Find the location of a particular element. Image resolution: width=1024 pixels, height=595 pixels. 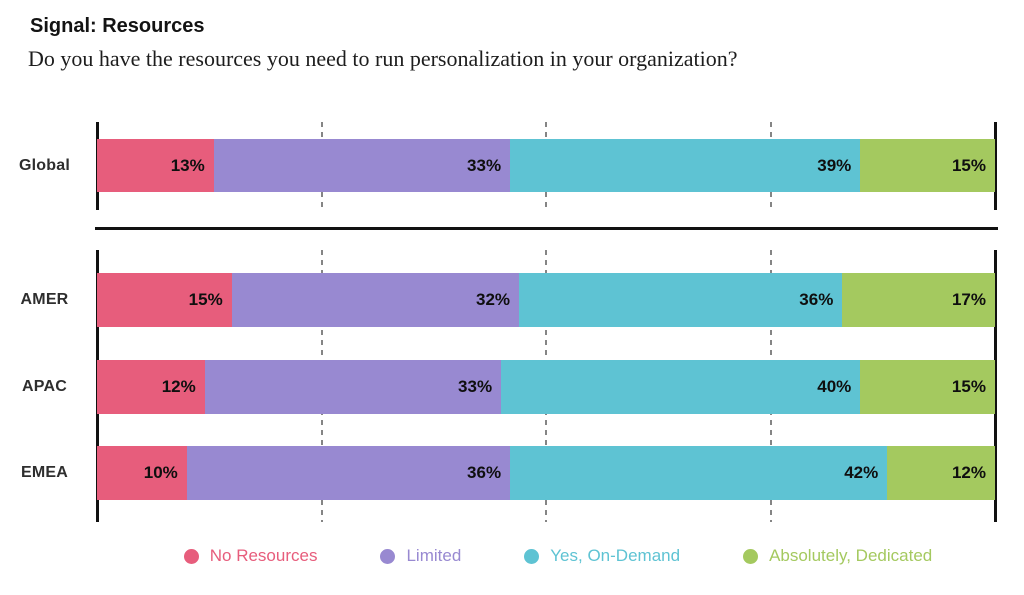

stacked-bar-amer: 15% 32% 36% 17% is located at coordinates (546, 300).